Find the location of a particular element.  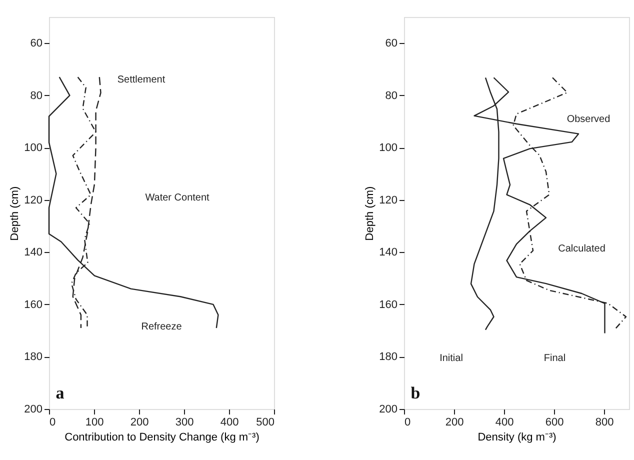

annotation: Water Content is located at coordinates (177, 198).